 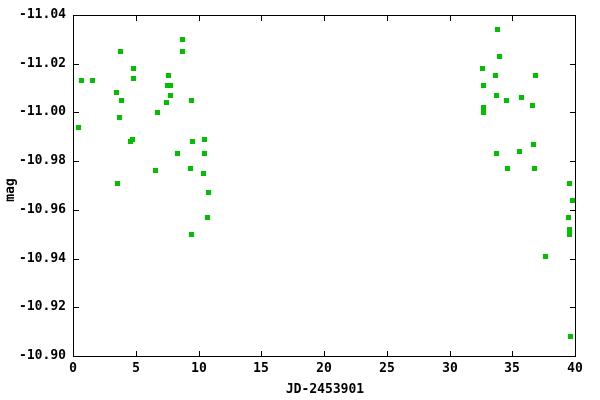 I want to click on y-tick-label: -10.90, so click(x=42, y=355).